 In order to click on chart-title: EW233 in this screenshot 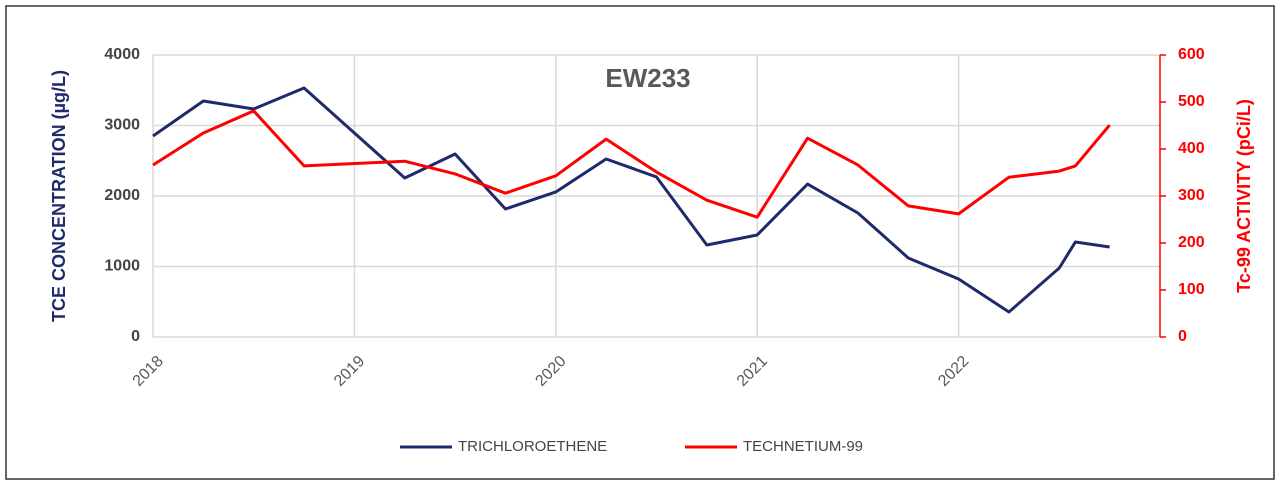, I will do `click(647, 78)`.